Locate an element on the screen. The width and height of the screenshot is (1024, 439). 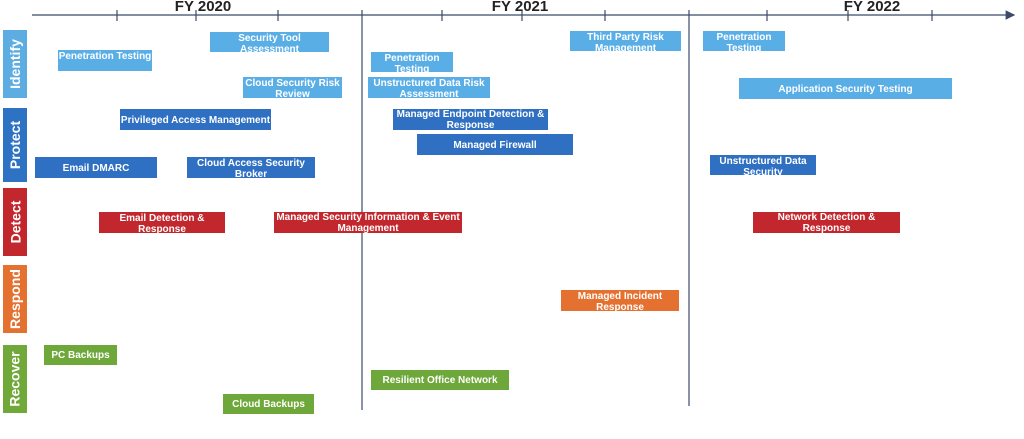
lane: Respond is located at coordinates (15, 299).